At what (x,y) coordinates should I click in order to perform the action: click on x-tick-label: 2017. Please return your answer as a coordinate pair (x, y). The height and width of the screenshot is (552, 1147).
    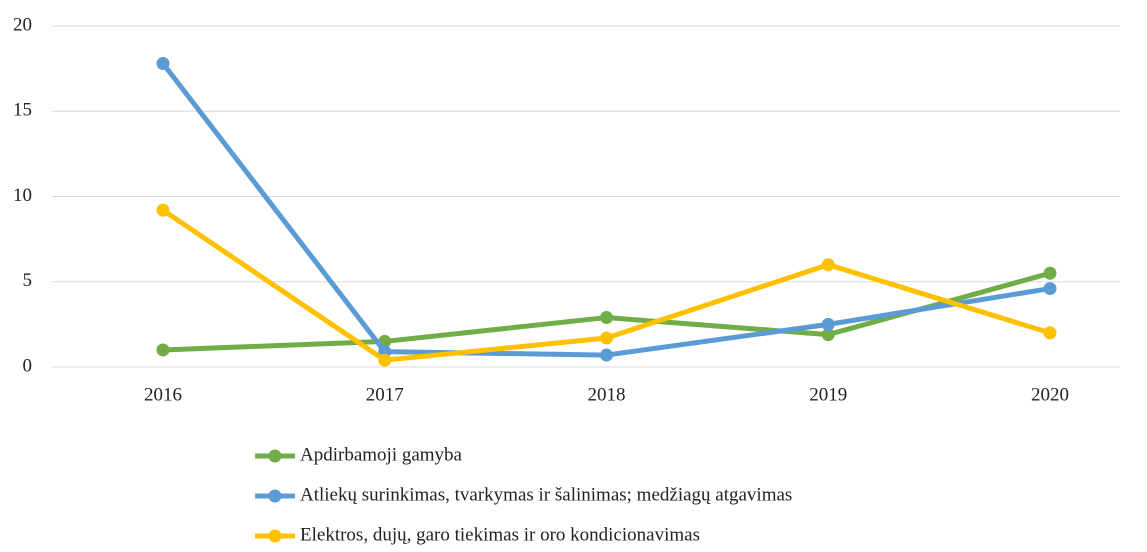
    Looking at the image, I should click on (385, 394).